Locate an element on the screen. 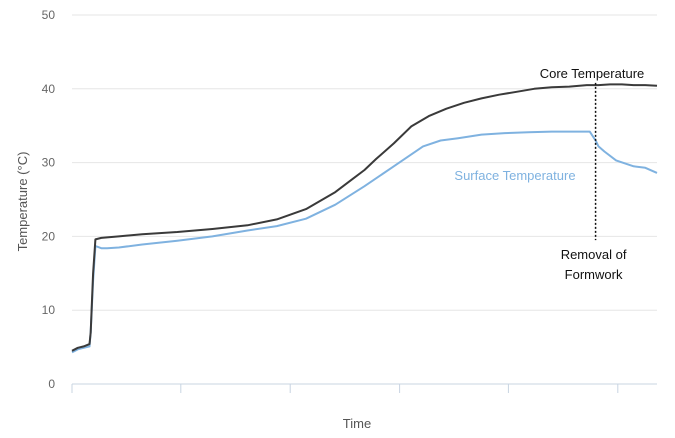  y-tick-label: 50 is located at coordinates (49, 15).